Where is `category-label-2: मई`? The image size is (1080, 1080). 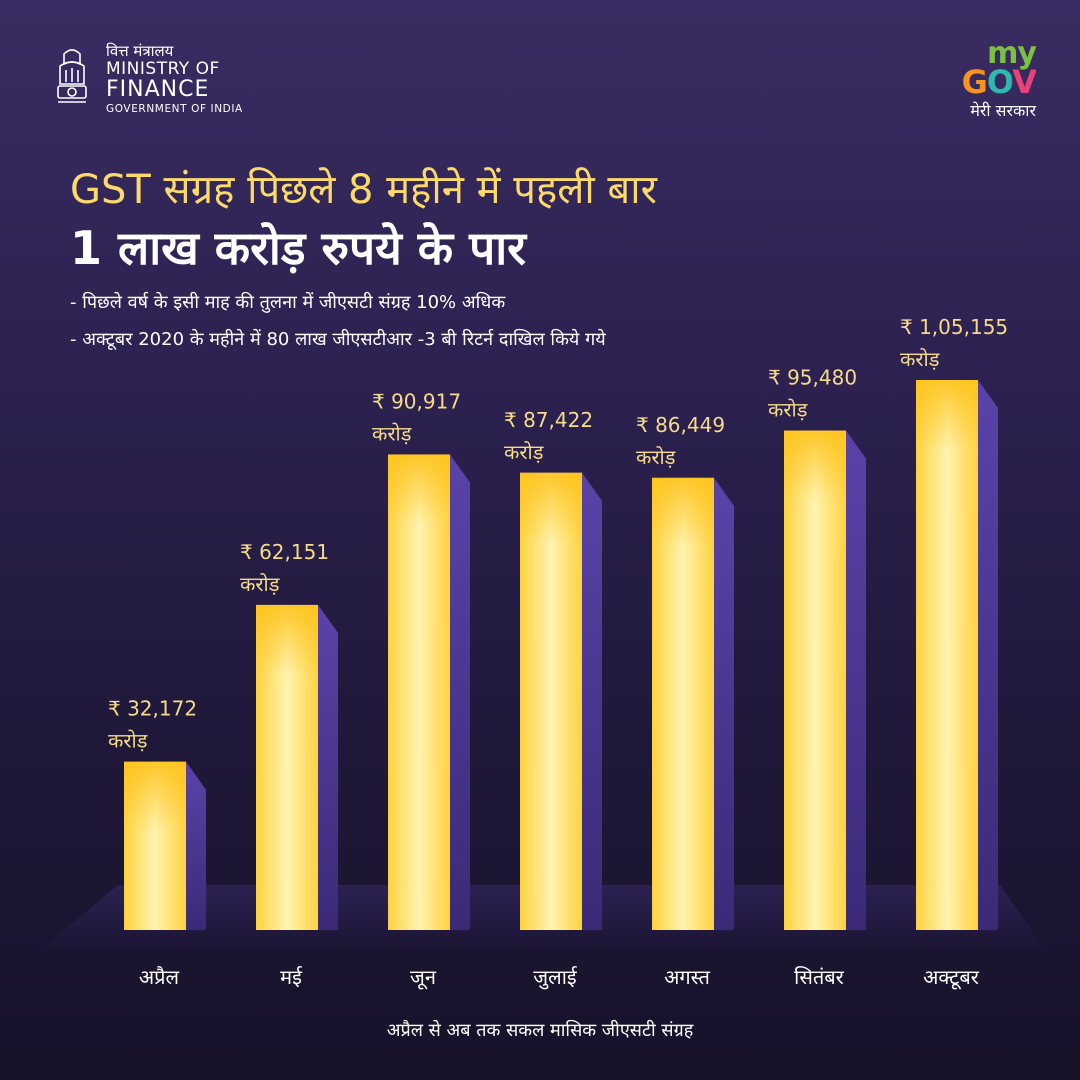
category-label-2: मई is located at coordinates (291, 977).